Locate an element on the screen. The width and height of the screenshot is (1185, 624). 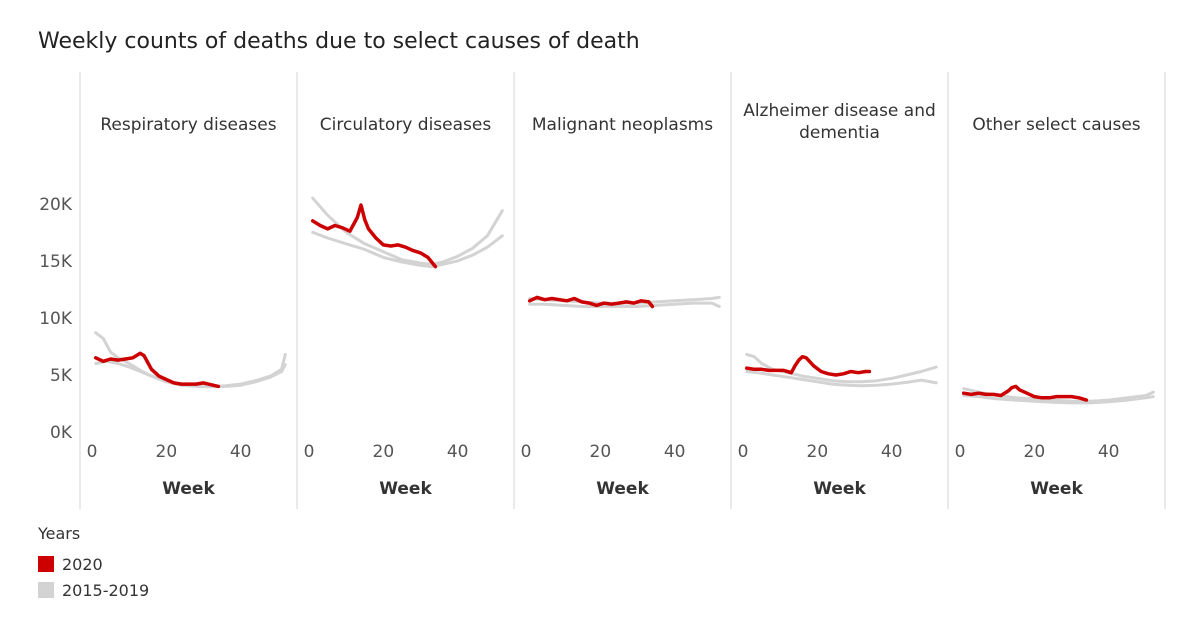
series-line-2020-malignant-neoplasms is located at coordinates (591, 302).